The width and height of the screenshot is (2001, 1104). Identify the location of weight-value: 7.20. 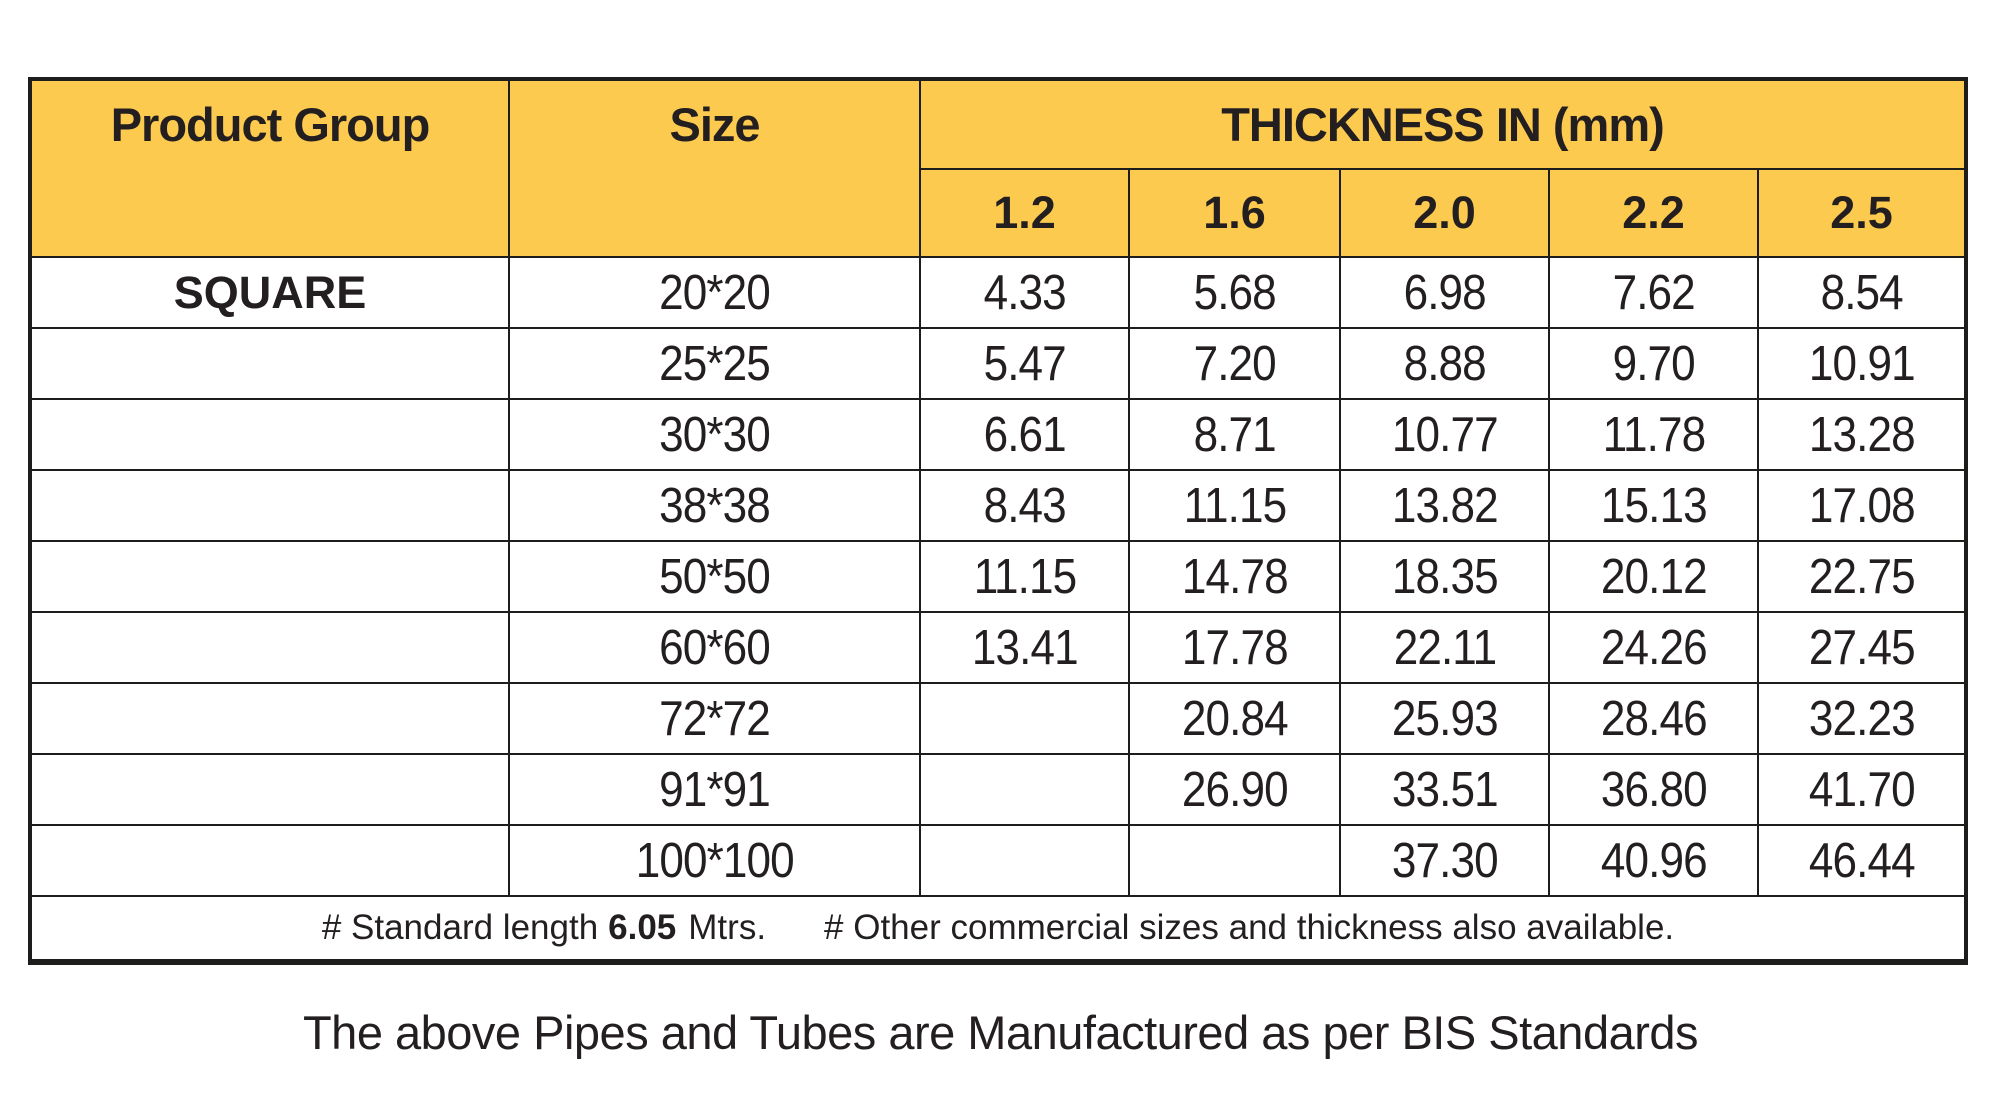
(1234, 363).